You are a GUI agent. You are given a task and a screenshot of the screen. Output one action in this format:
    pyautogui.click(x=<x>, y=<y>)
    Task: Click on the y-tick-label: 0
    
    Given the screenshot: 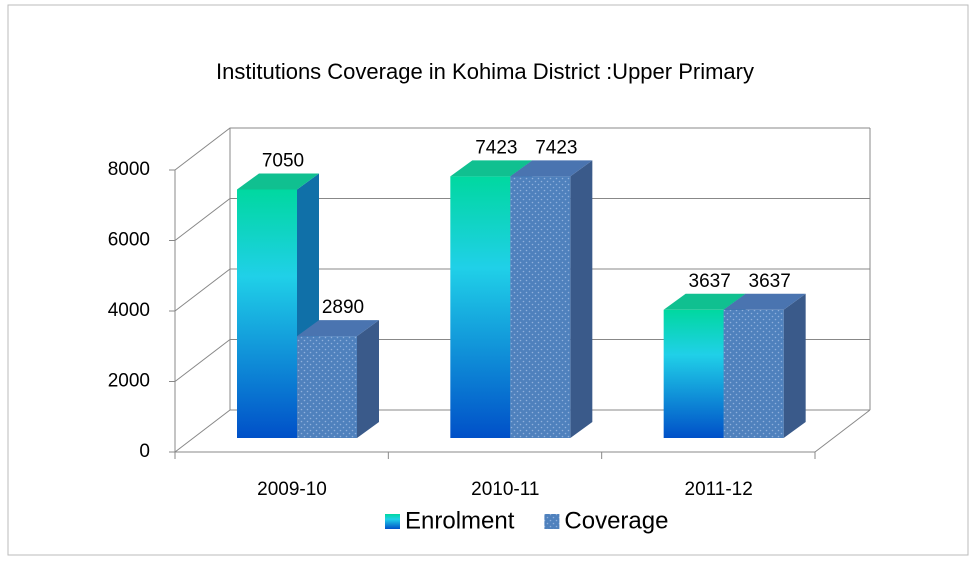 What is the action you would take?
    pyautogui.click(x=144, y=451)
    